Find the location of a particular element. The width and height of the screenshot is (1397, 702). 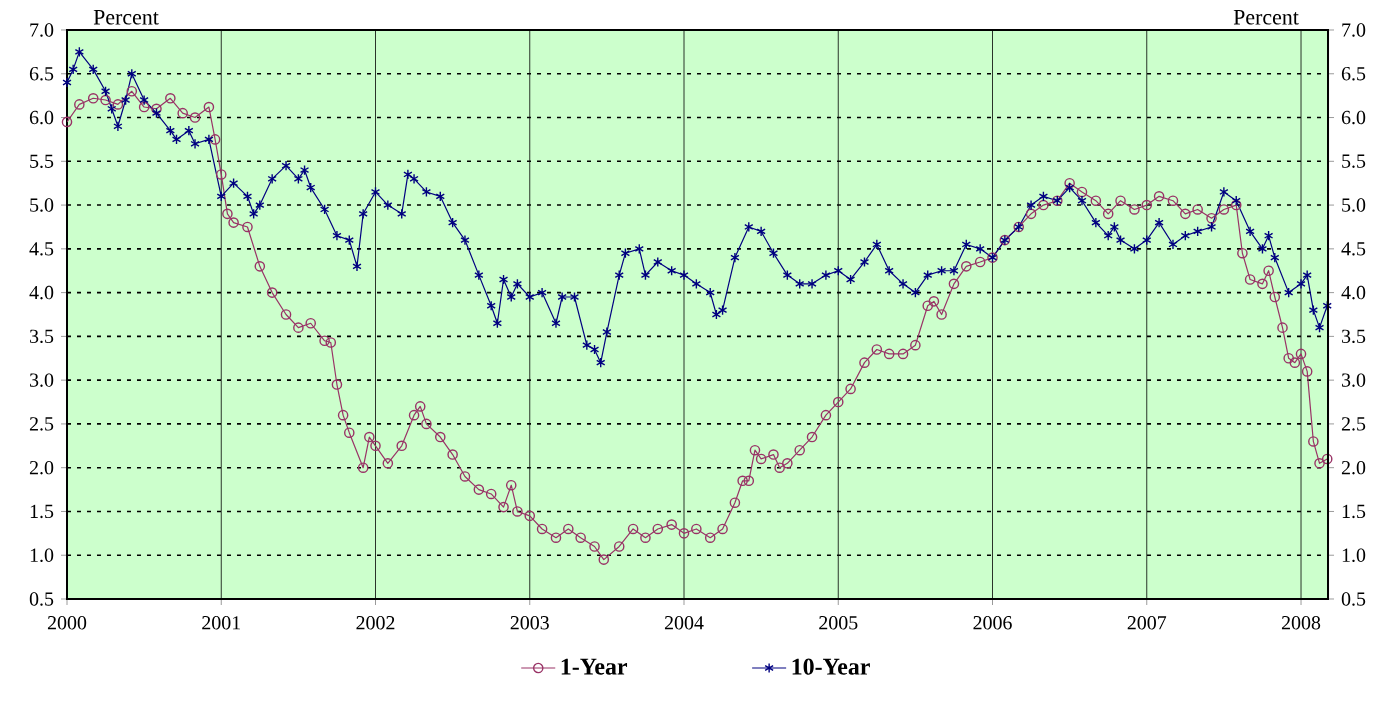

y2-tick-label: 4.5 is located at coordinates (1353, 249).